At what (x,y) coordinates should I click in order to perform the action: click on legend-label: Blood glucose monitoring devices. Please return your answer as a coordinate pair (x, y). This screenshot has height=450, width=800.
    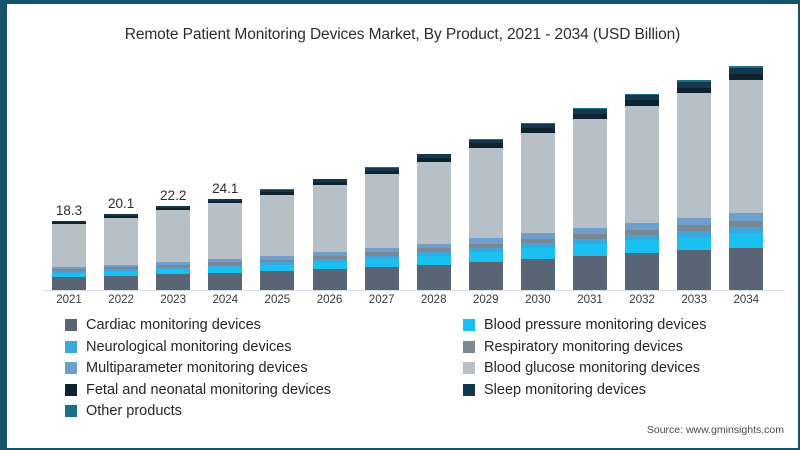
    Looking at the image, I should click on (592, 368).